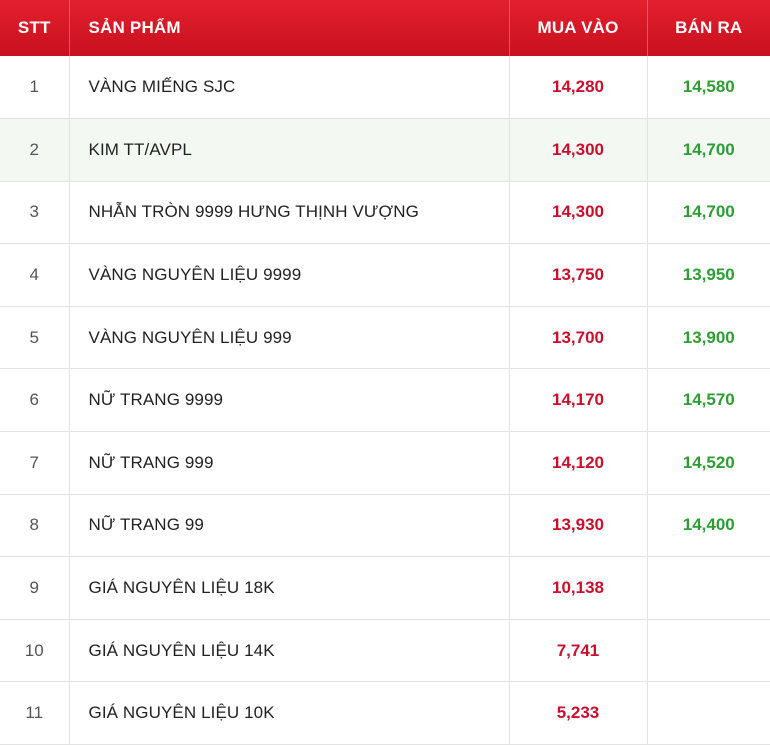 The width and height of the screenshot is (770, 745). Describe the element at coordinates (289, 588) in the screenshot. I see `row-product-name: GIÁ NGUYÊN LIỆU 18K` at that location.